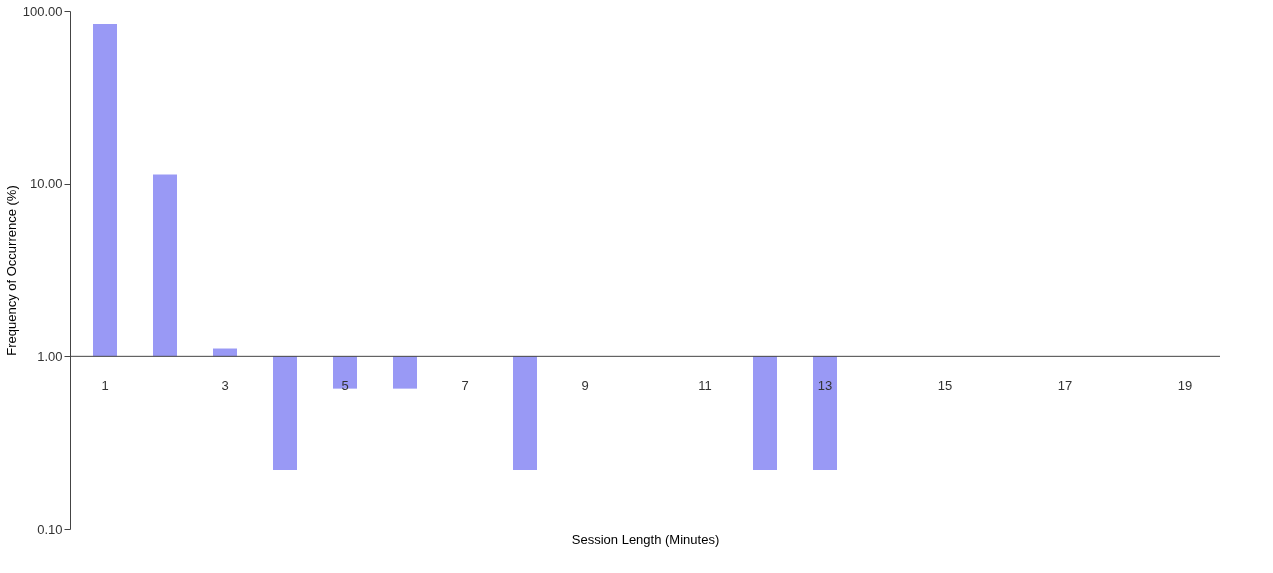 The width and height of the screenshot is (1273, 573). Describe the element at coordinates (1065, 386) in the screenshot. I see `x-tick-label: 17` at that location.